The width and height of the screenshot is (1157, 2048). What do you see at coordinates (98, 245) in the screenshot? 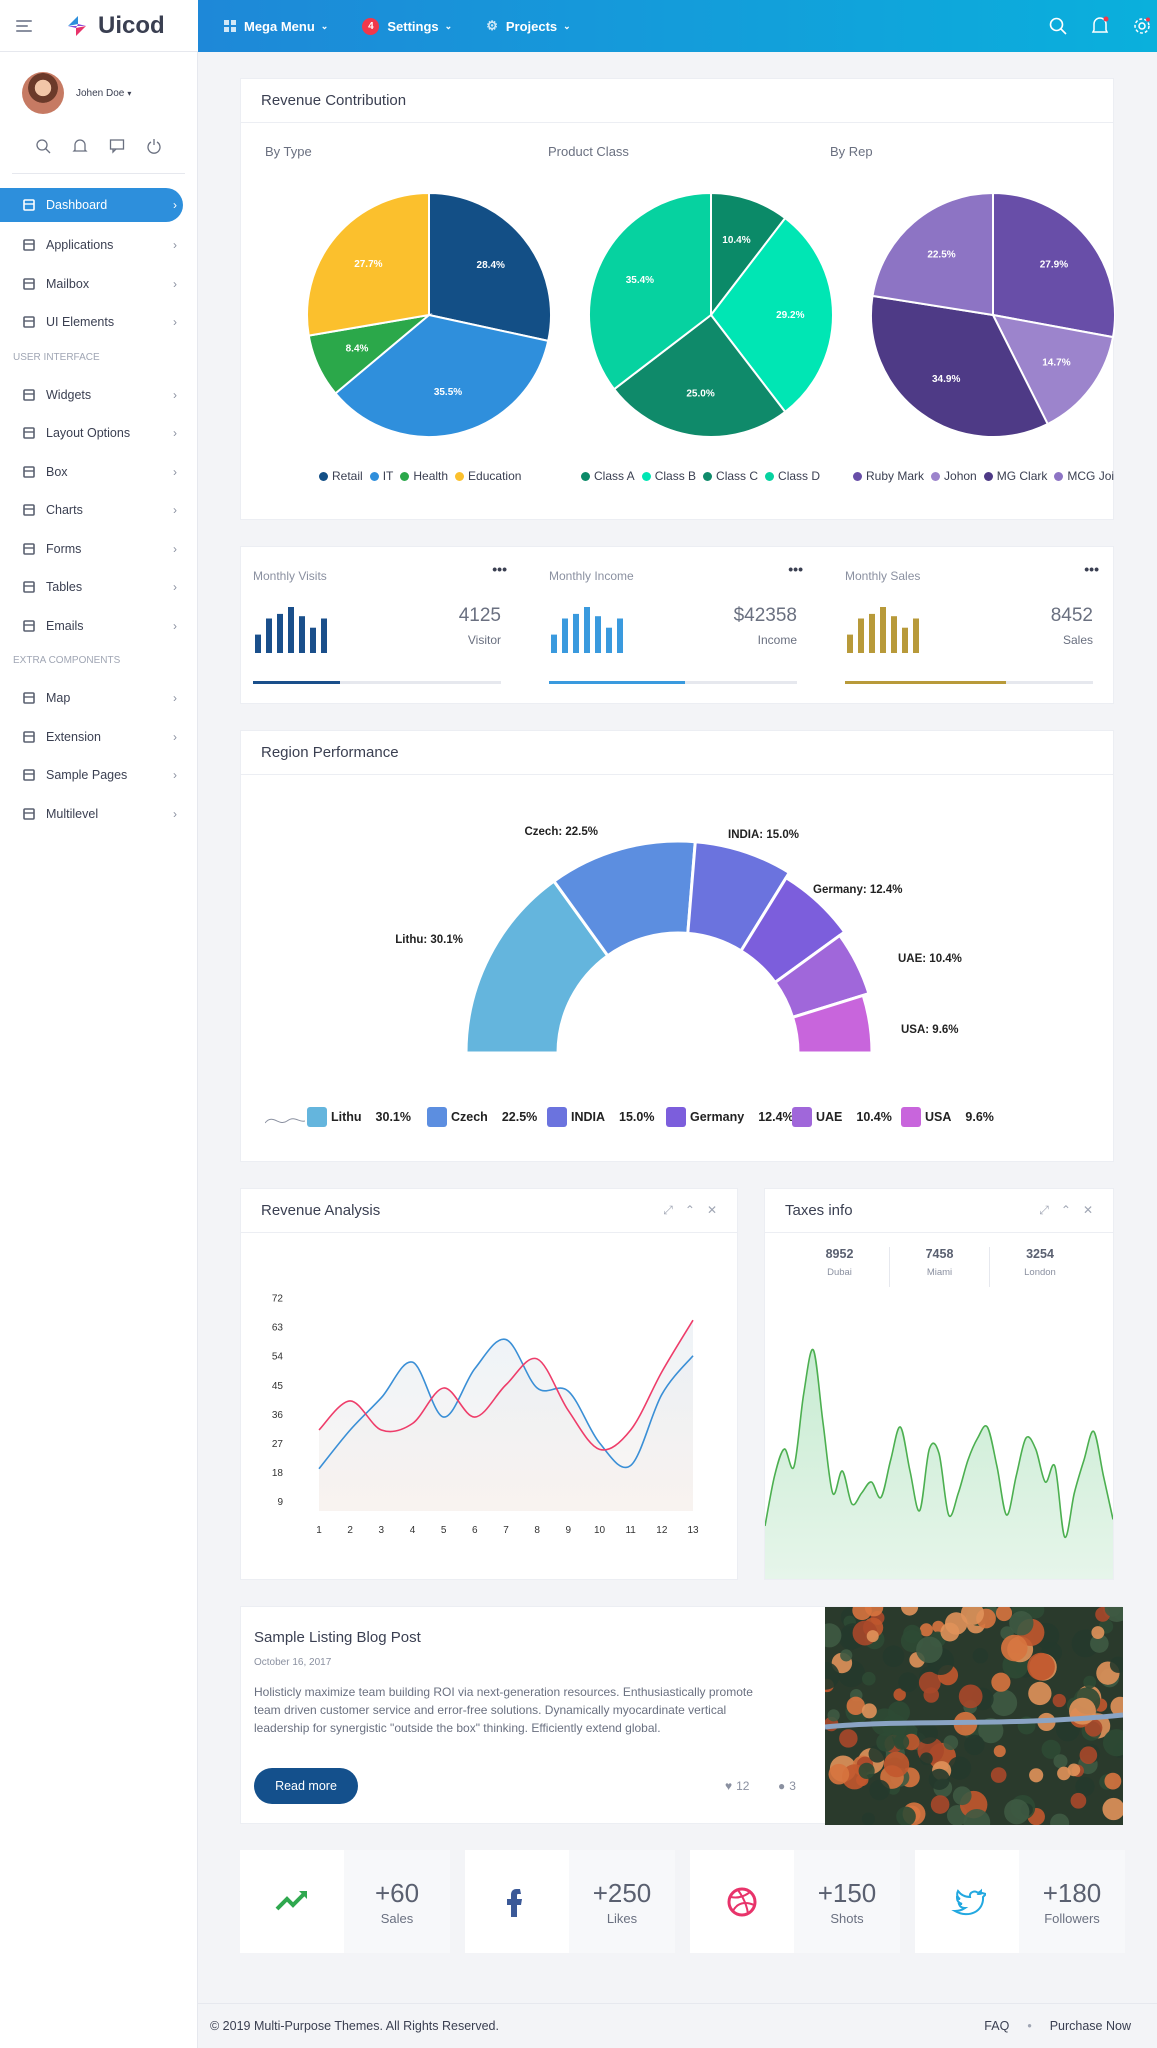
I see `sidebar-item-applications: Applications ›` at bounding box center [98, 245].